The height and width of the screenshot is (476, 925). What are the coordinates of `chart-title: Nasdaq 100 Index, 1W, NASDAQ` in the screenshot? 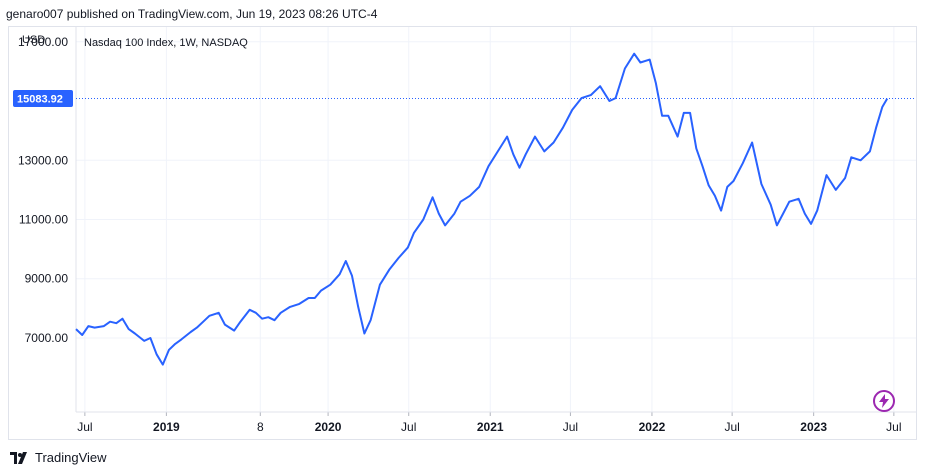 It's located at (166, 43).